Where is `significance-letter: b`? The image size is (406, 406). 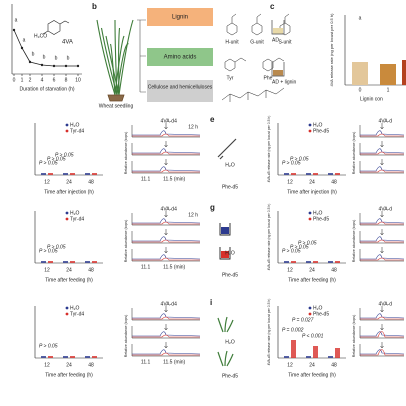 significance-letter: b is located at coordinates (44, 57).